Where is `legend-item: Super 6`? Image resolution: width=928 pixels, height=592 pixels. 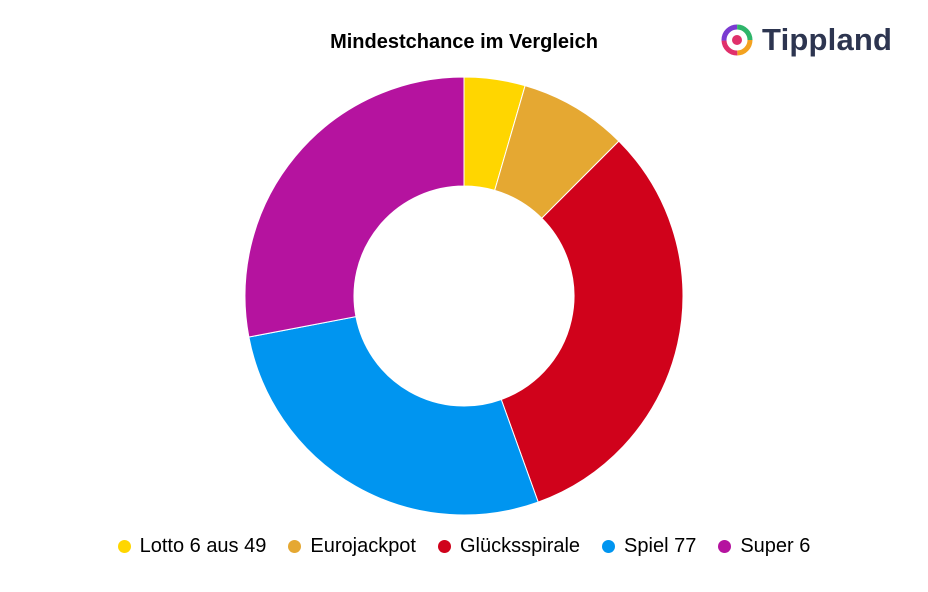
legend-item: Super 6 is located at coordinates (764, 546).